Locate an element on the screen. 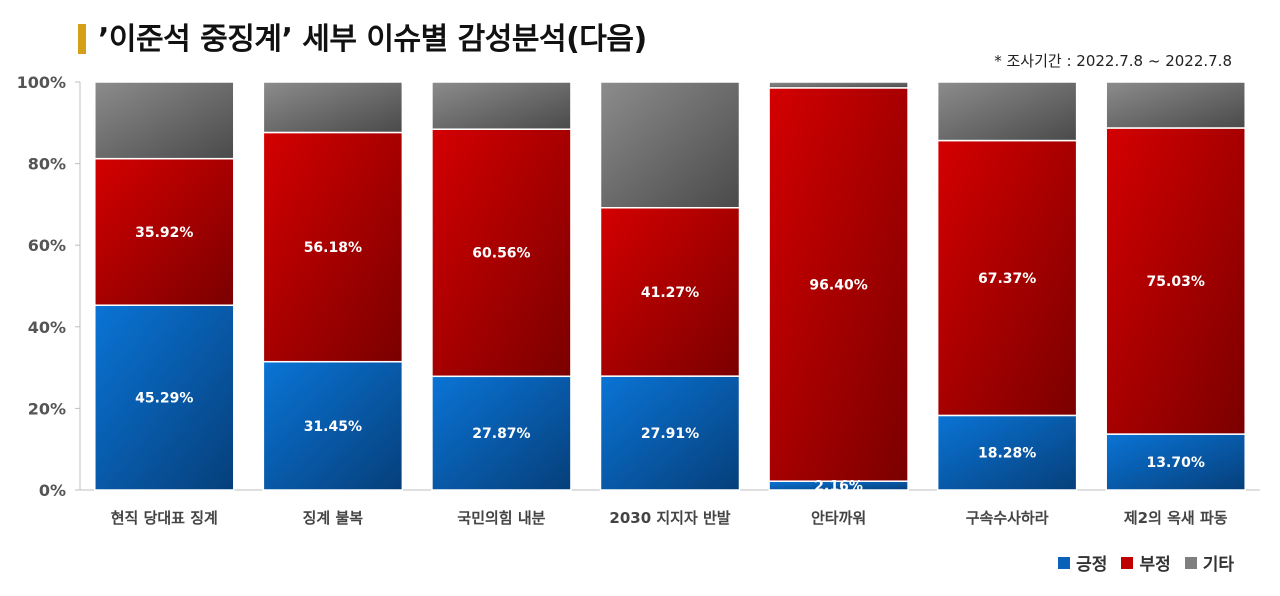 The height and width of the screenshot is (596, 1280). legend-label-other: 기타 is located at coordinates (1218, 565).